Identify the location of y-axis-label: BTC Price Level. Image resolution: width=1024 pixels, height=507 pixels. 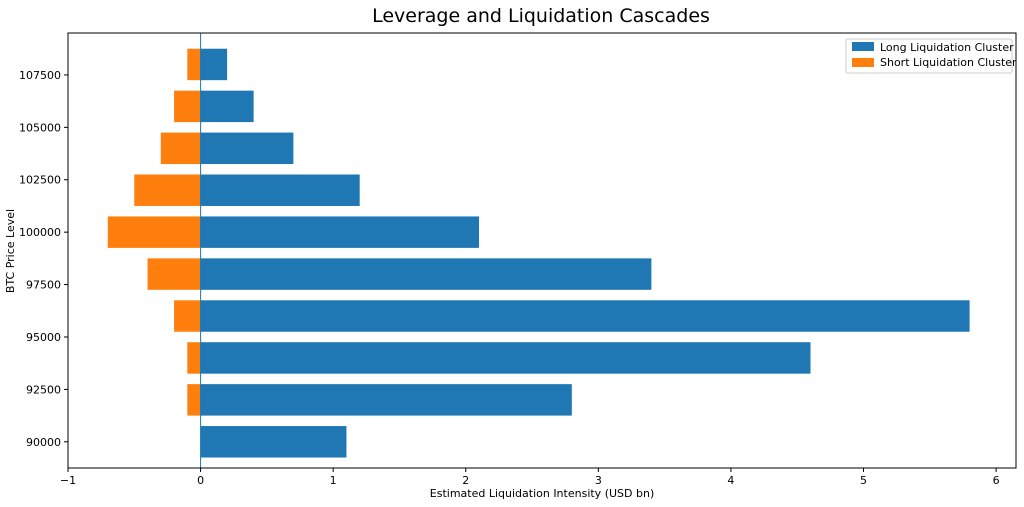
(10, 251).